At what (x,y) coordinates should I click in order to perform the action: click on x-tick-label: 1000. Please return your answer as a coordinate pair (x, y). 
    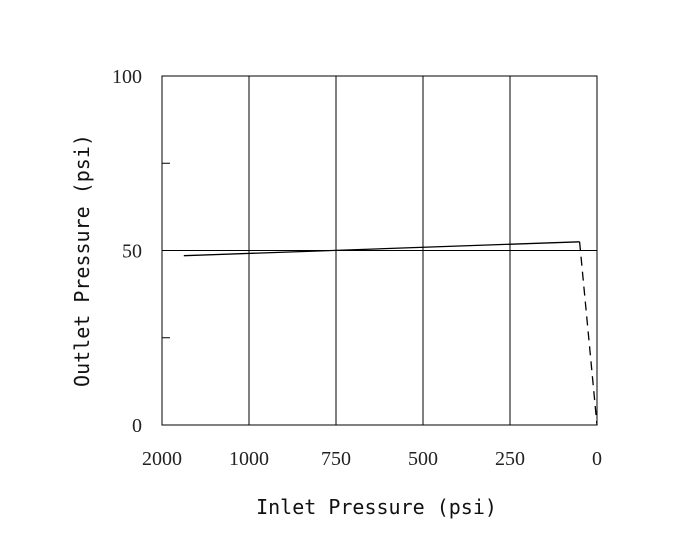
    Looking at the image, I should click on (249, 459).